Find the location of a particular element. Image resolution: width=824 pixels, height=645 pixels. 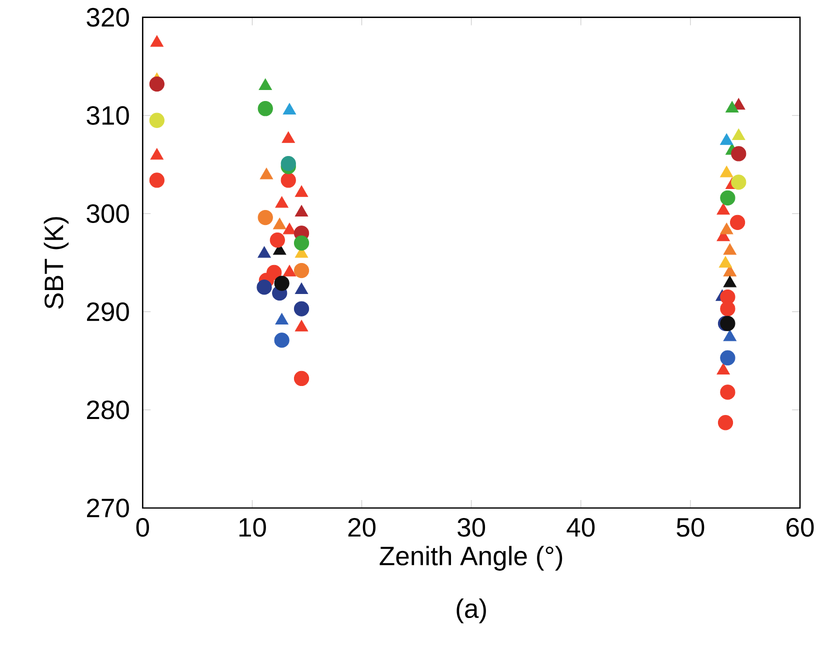

x-axis-title: Zenith Angle (°) is located at coordinates (471, 558).